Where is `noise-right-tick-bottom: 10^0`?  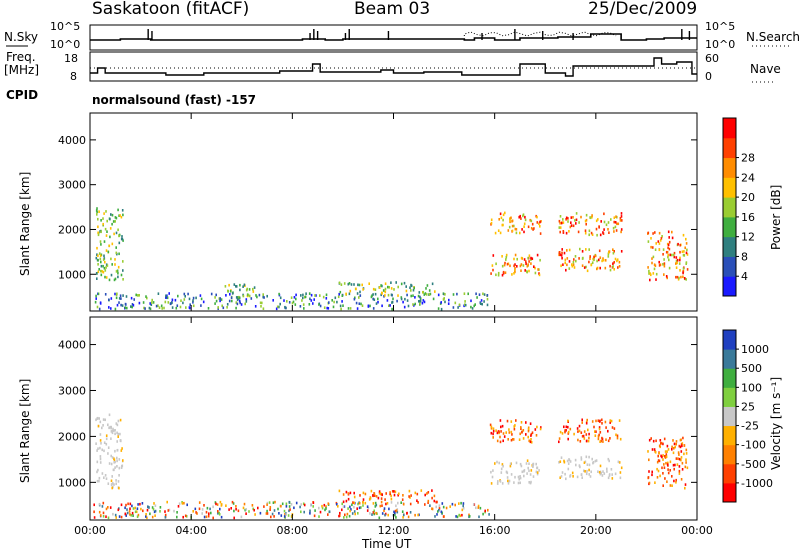 noise-right-tick-bottom: 10^0 is located at coordinates (720, 44).